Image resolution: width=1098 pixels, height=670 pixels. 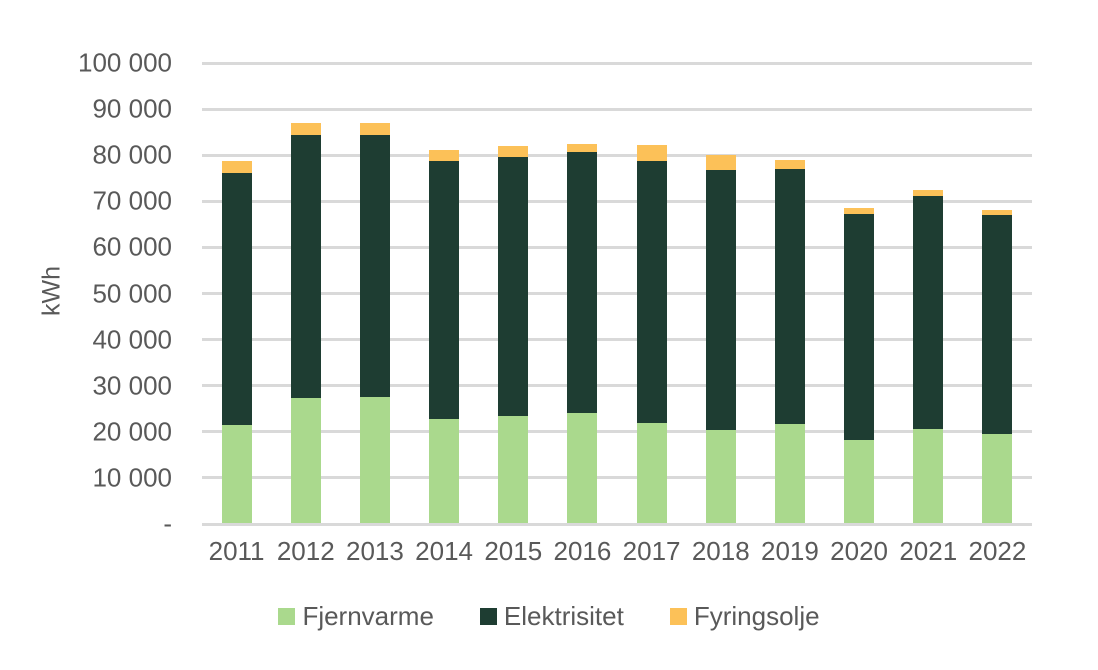 I want to click on bar-segment-fjernvarme-2021, so click(x=928, y=476).